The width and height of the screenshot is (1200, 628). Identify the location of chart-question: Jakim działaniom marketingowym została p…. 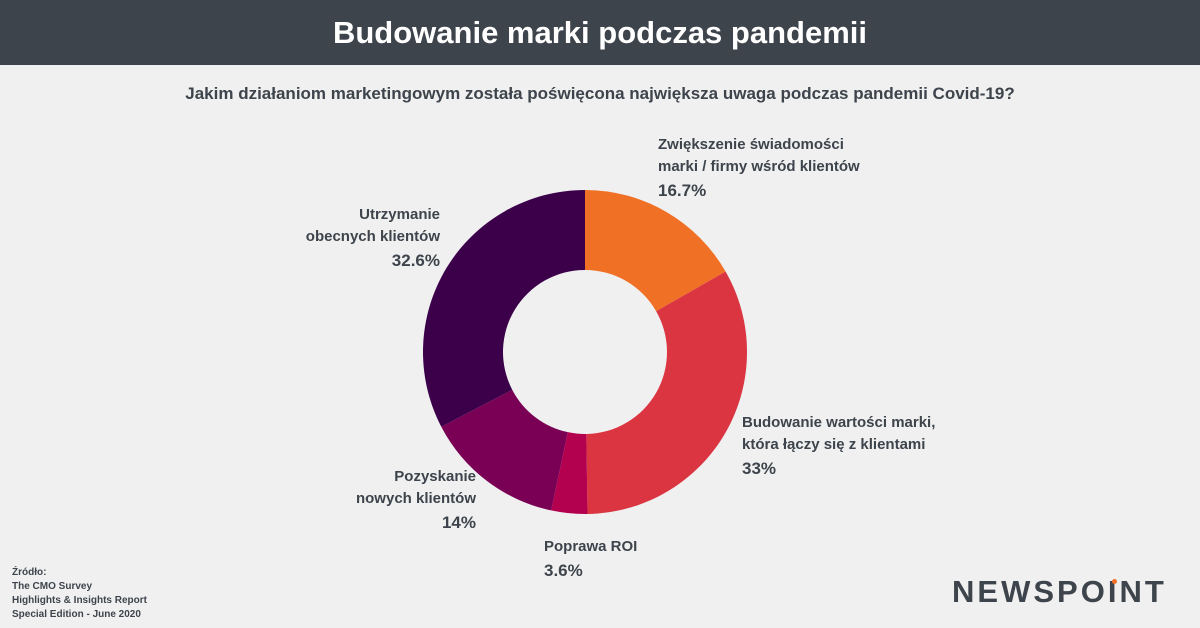
(600, 93).